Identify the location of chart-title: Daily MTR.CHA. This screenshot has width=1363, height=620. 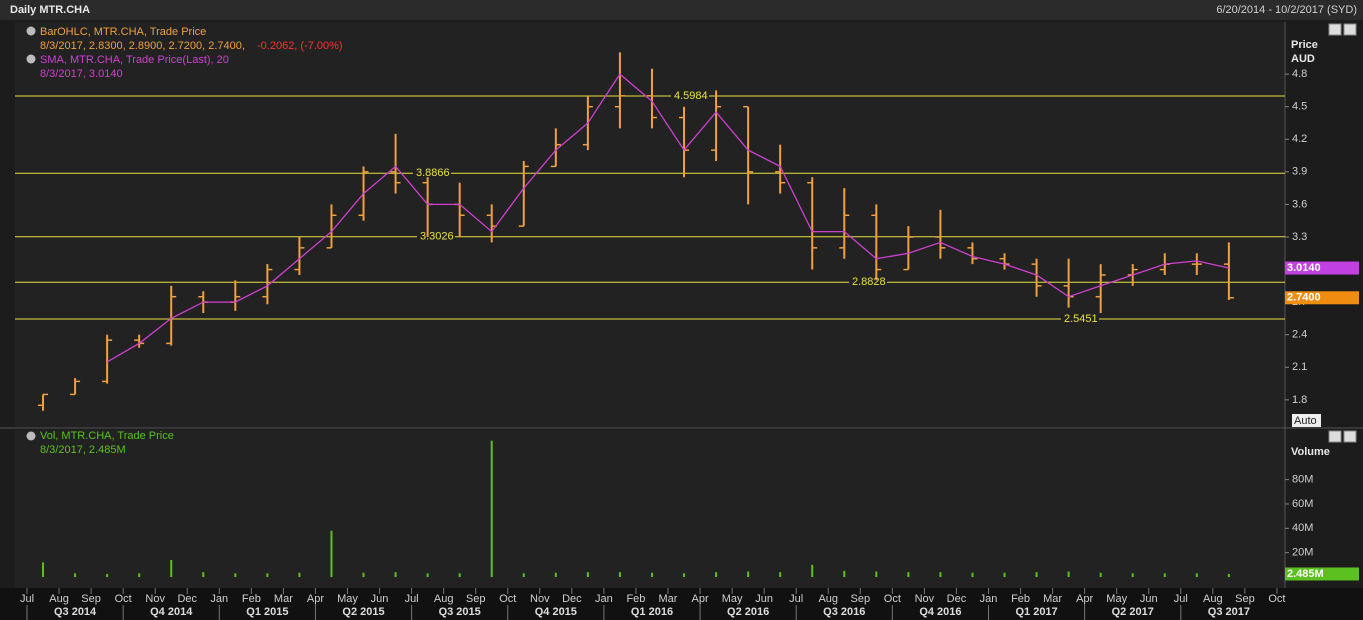
(50, 10).